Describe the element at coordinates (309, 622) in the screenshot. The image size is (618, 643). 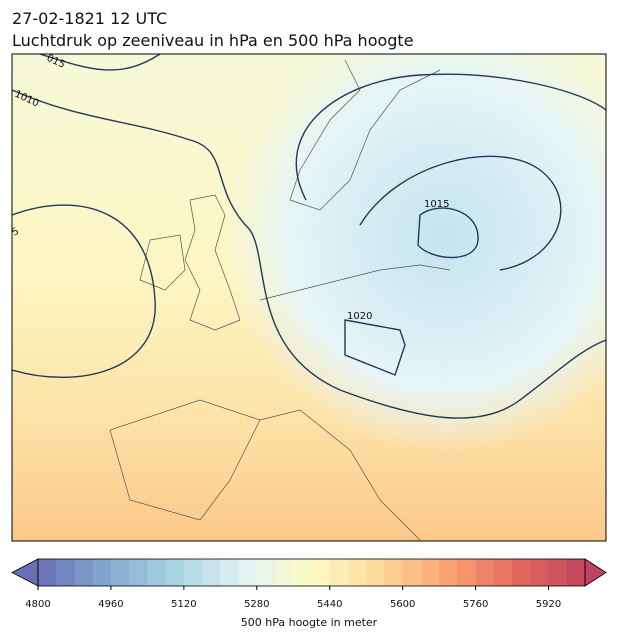
I see `colorbar-label: 500 hPa hoogte in meter` at that location.